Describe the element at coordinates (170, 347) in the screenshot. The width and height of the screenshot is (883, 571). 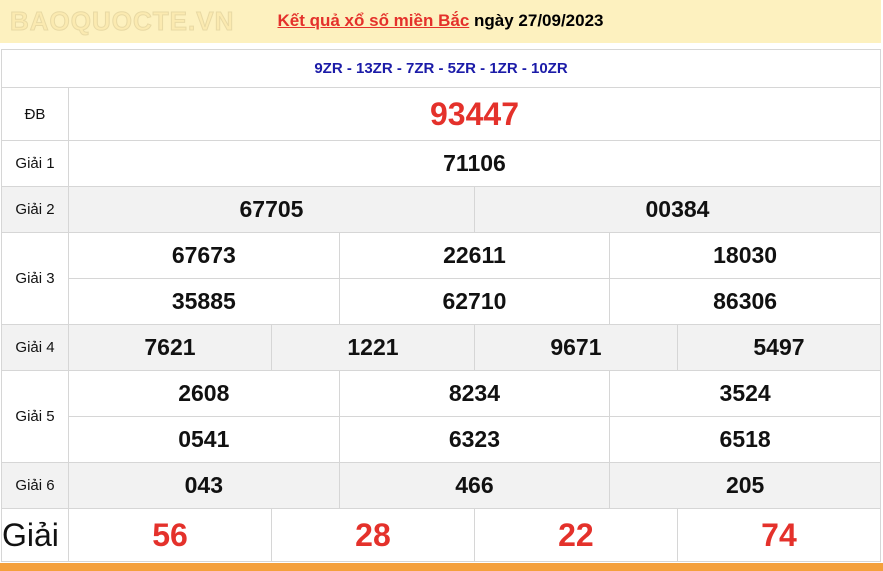
I see `prize-number: 7621` at that location.